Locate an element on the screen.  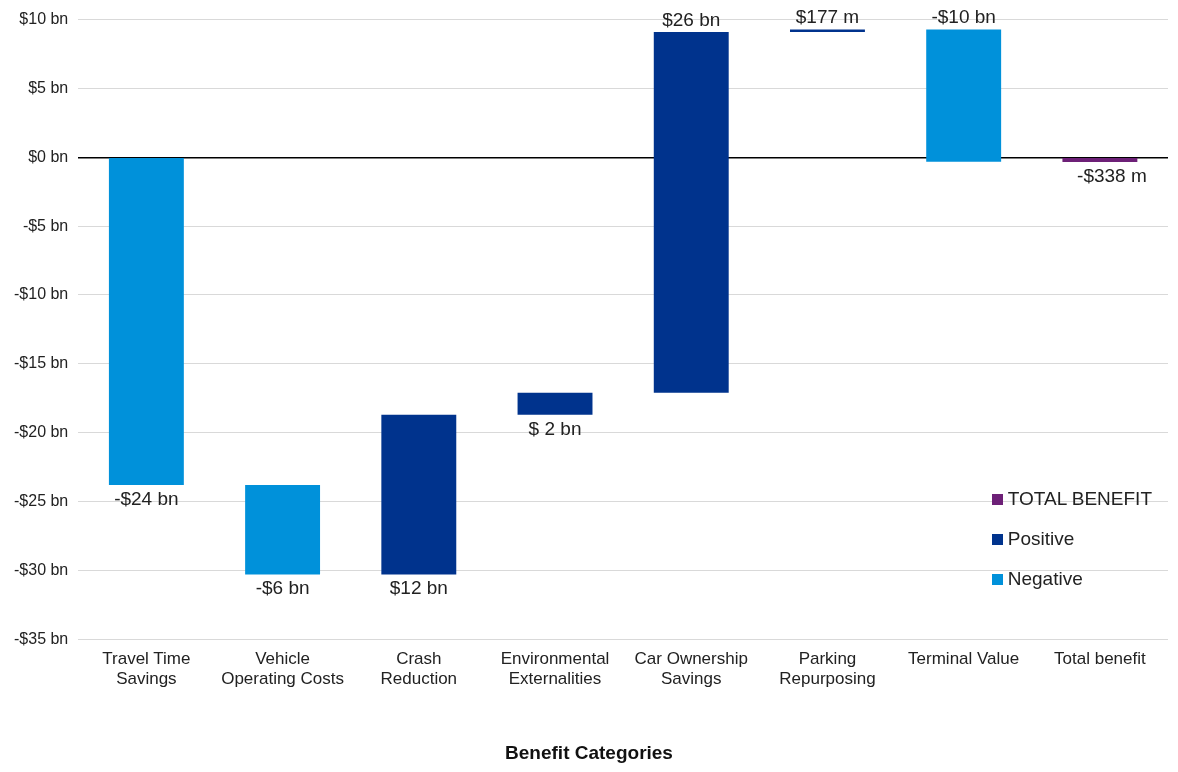
legend-label: Positive is located at coordinates (1041, 539).